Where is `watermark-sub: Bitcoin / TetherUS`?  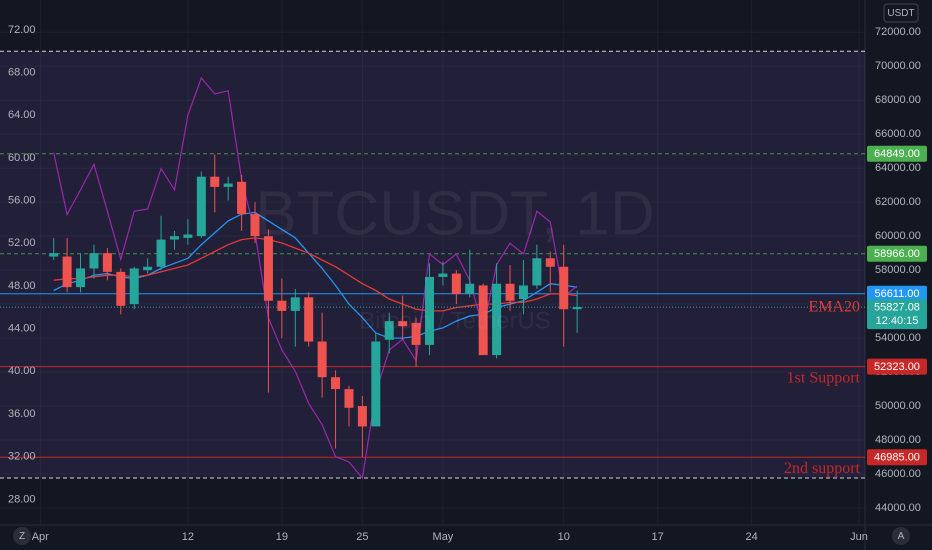
watermark-sub: Bitcoin / TetherUS is located at coordinates (455, 320).